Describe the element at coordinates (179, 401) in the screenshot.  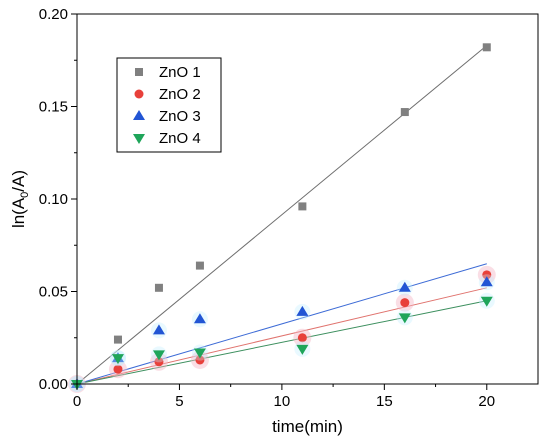
I see `x-tick-label: 5` at that location.